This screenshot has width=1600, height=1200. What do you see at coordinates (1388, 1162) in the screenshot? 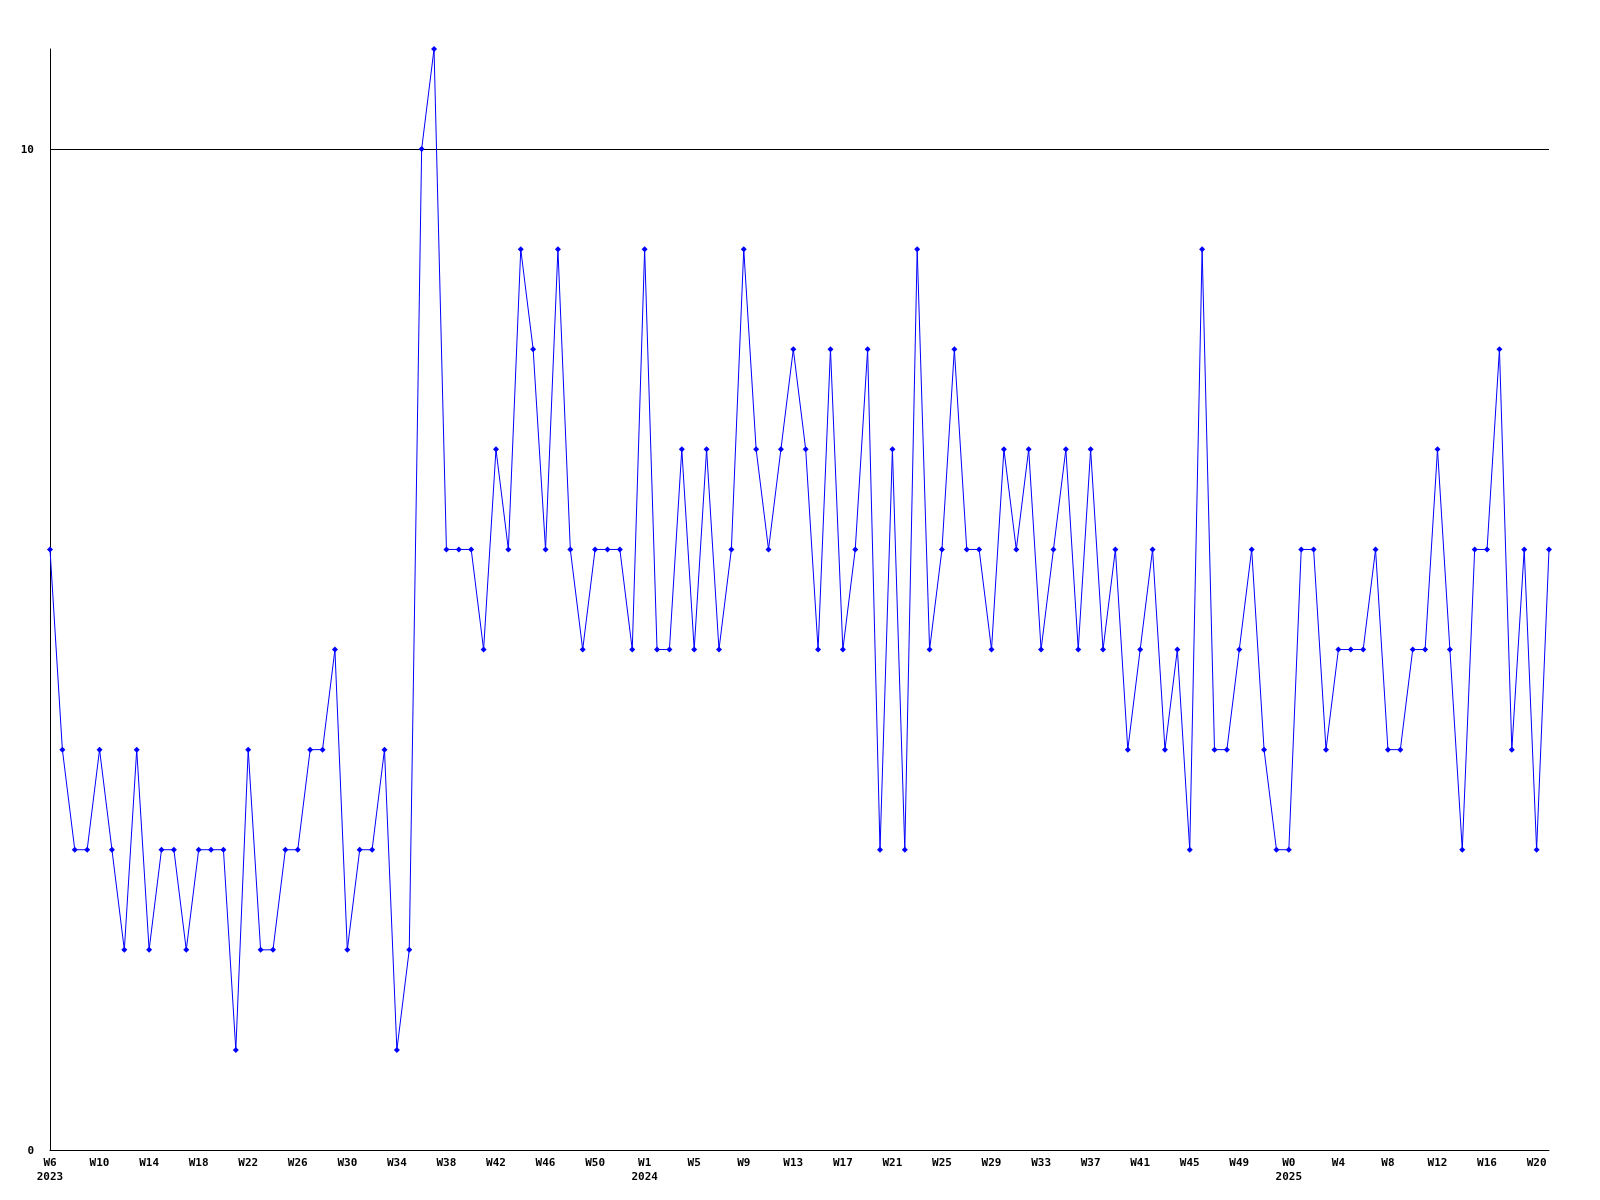
I see `x-tick-label: W8` at bounding box center [1388, 1162].